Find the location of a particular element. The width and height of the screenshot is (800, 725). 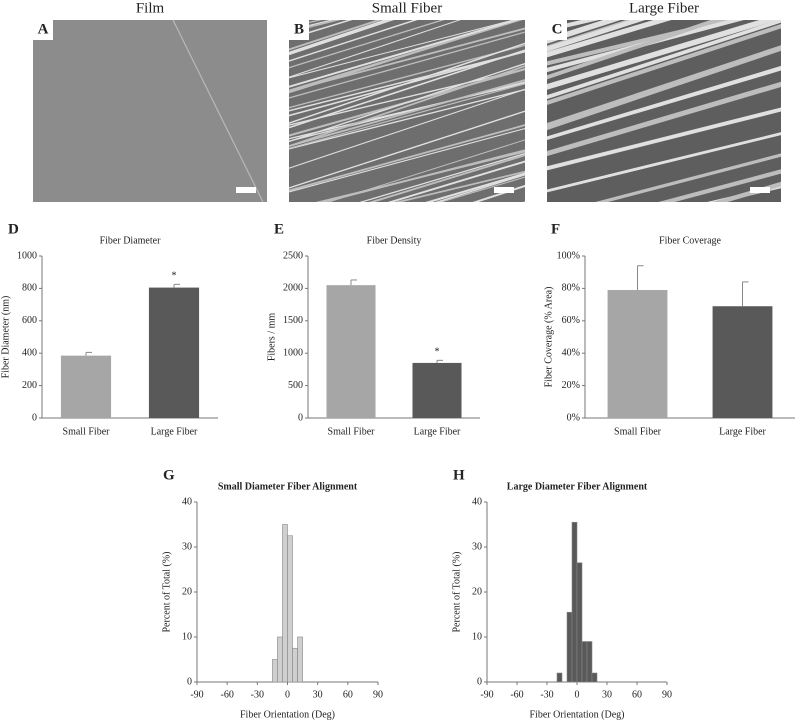

y-tick-label: 80% is located at coordinates (571, 288).